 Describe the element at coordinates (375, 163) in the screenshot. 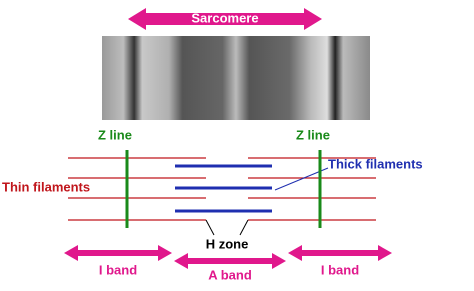

I see `thick-label: Thick filaments` at that location.